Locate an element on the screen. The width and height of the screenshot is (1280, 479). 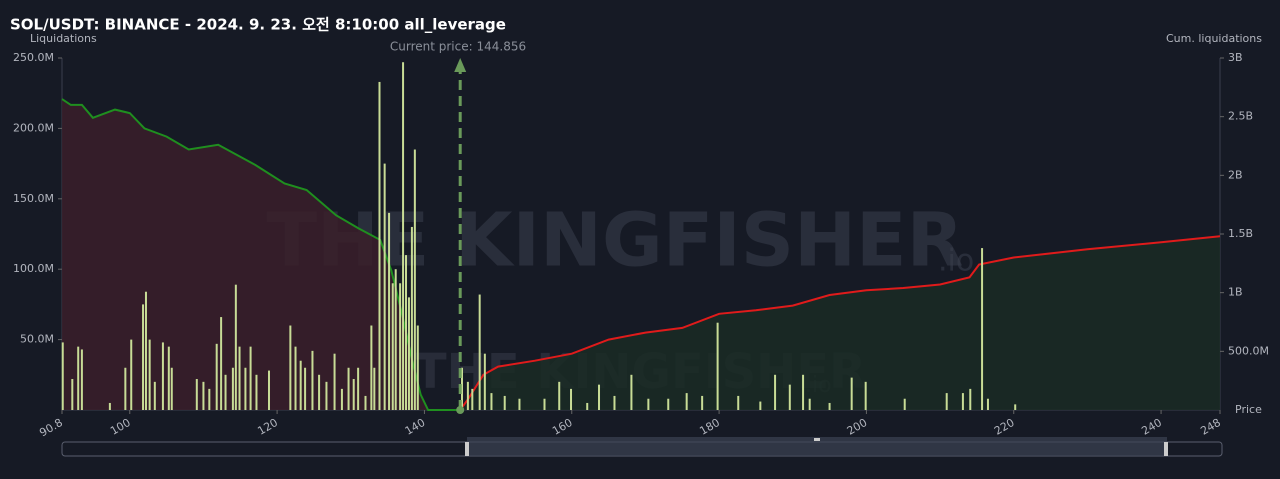
y-tick-label: 150.0M is located at coordinates (33, 198).